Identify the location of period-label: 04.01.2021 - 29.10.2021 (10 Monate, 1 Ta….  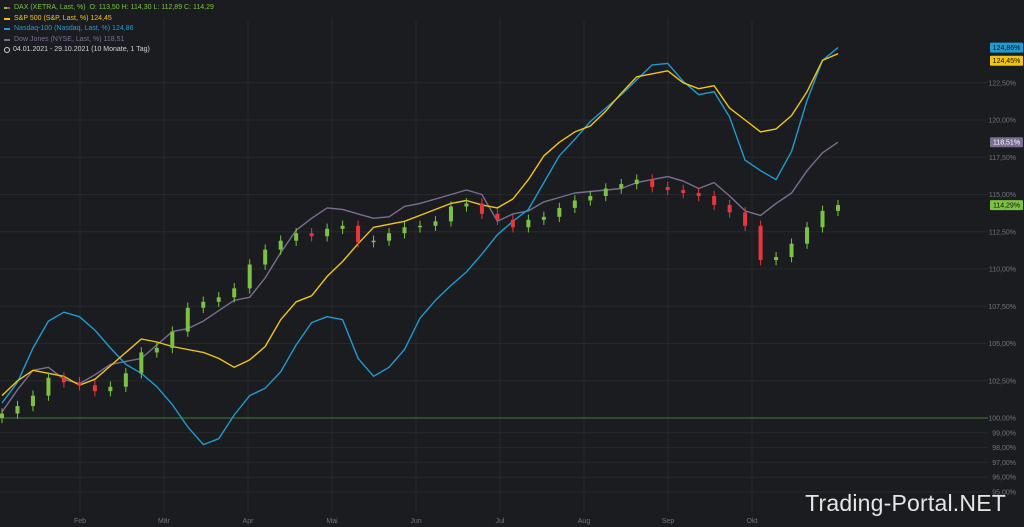
(81, 49).